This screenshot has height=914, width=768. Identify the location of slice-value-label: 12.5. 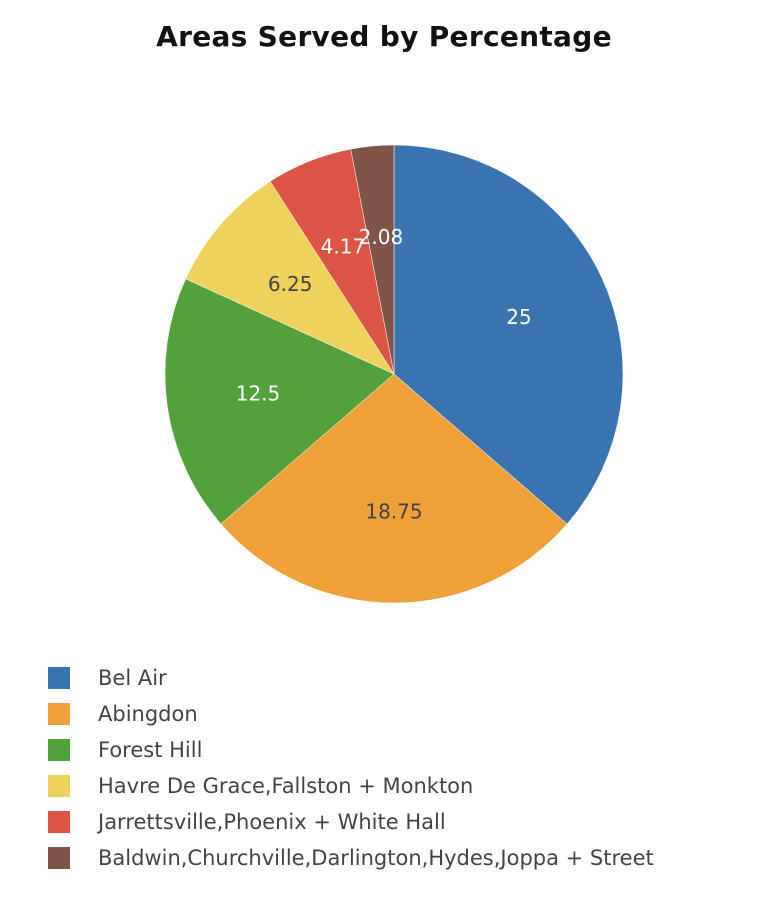
(258, 394).